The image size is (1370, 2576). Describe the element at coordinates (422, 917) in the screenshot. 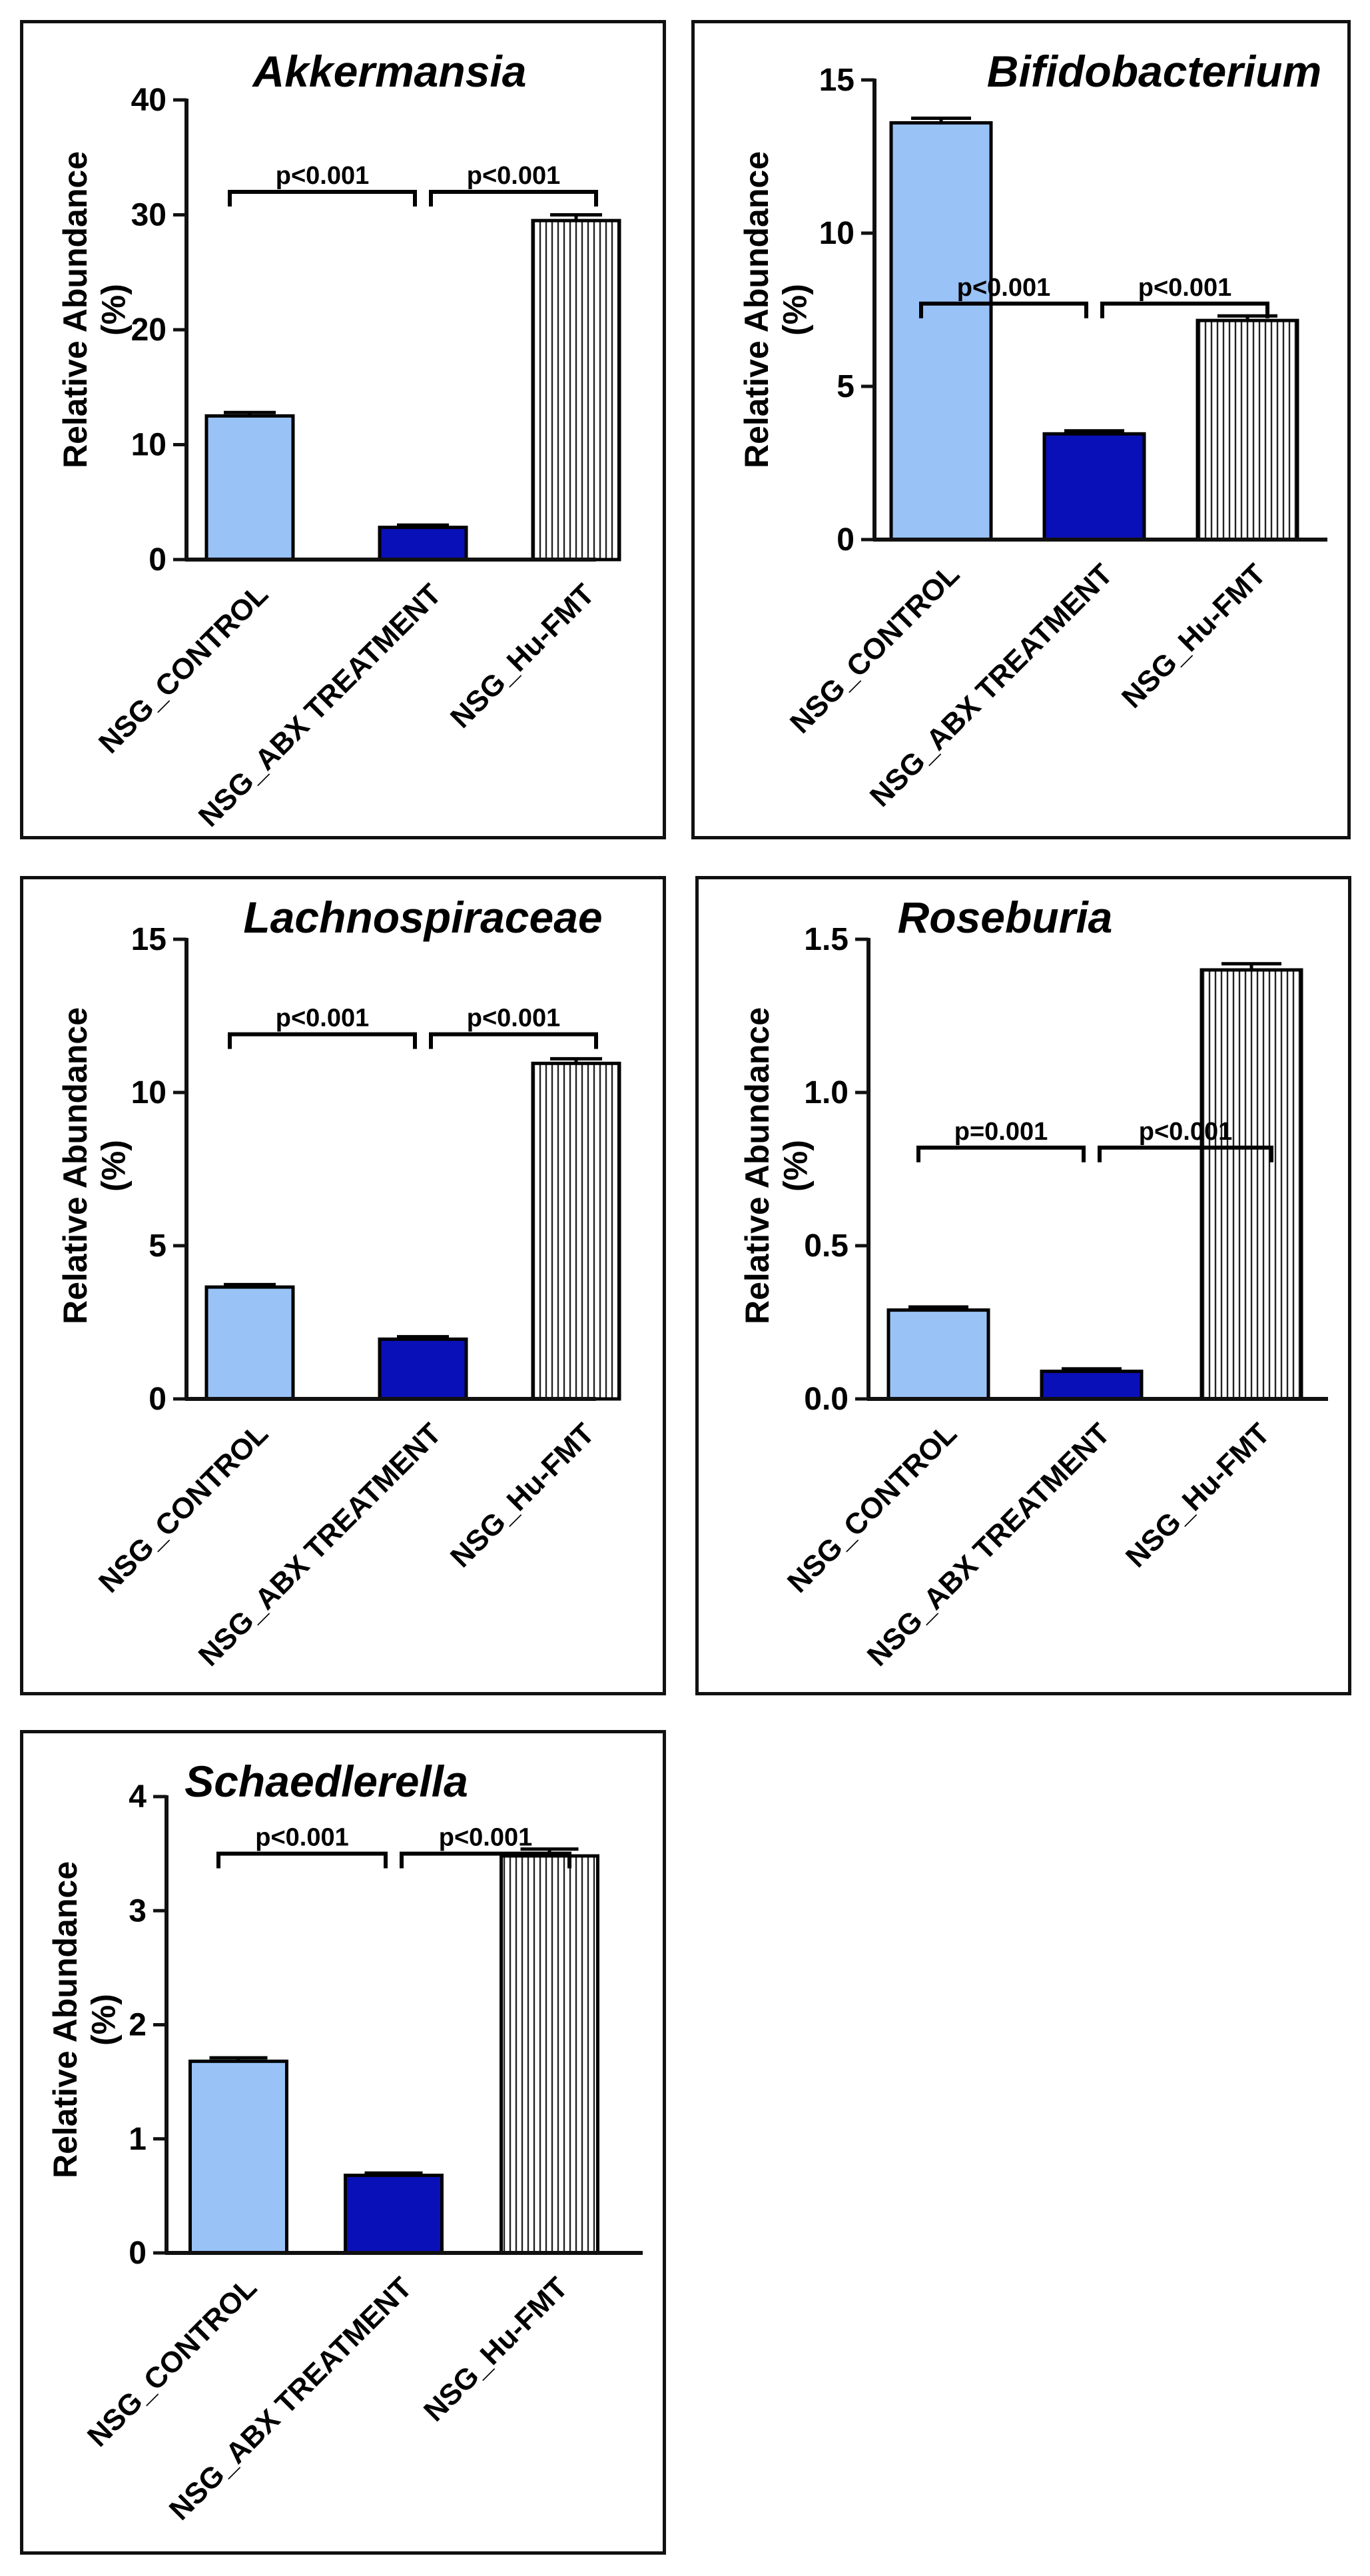

I see `chart-title: Lachnospiraceae` at that location.